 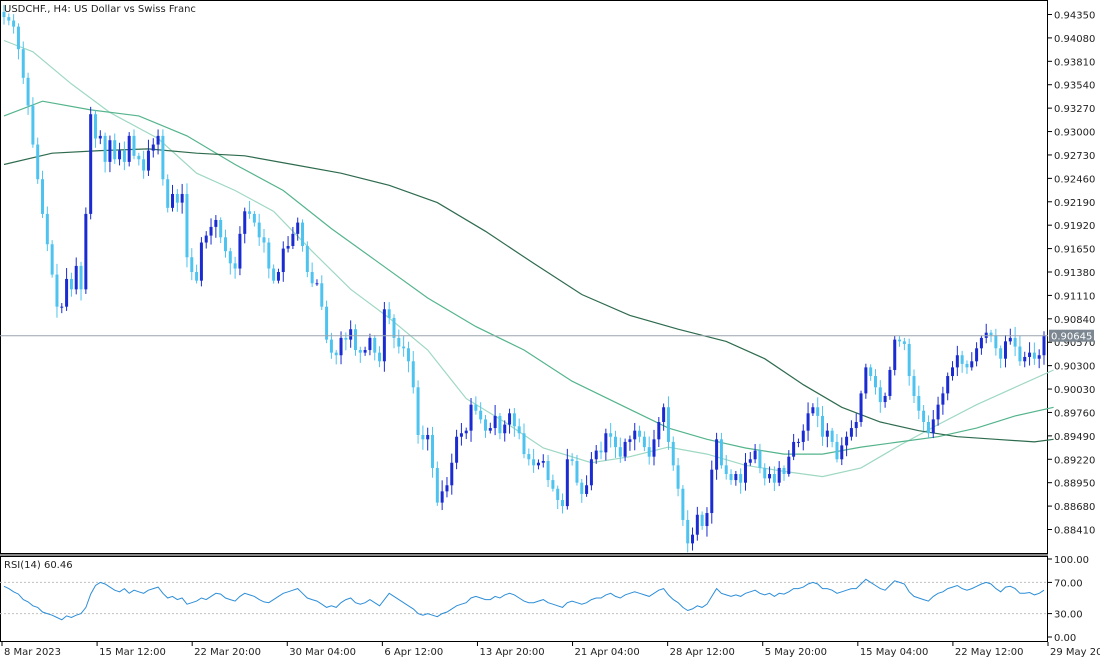 I want to click on time-label: 21 Apr 04:00, so click(x=607, y=652).